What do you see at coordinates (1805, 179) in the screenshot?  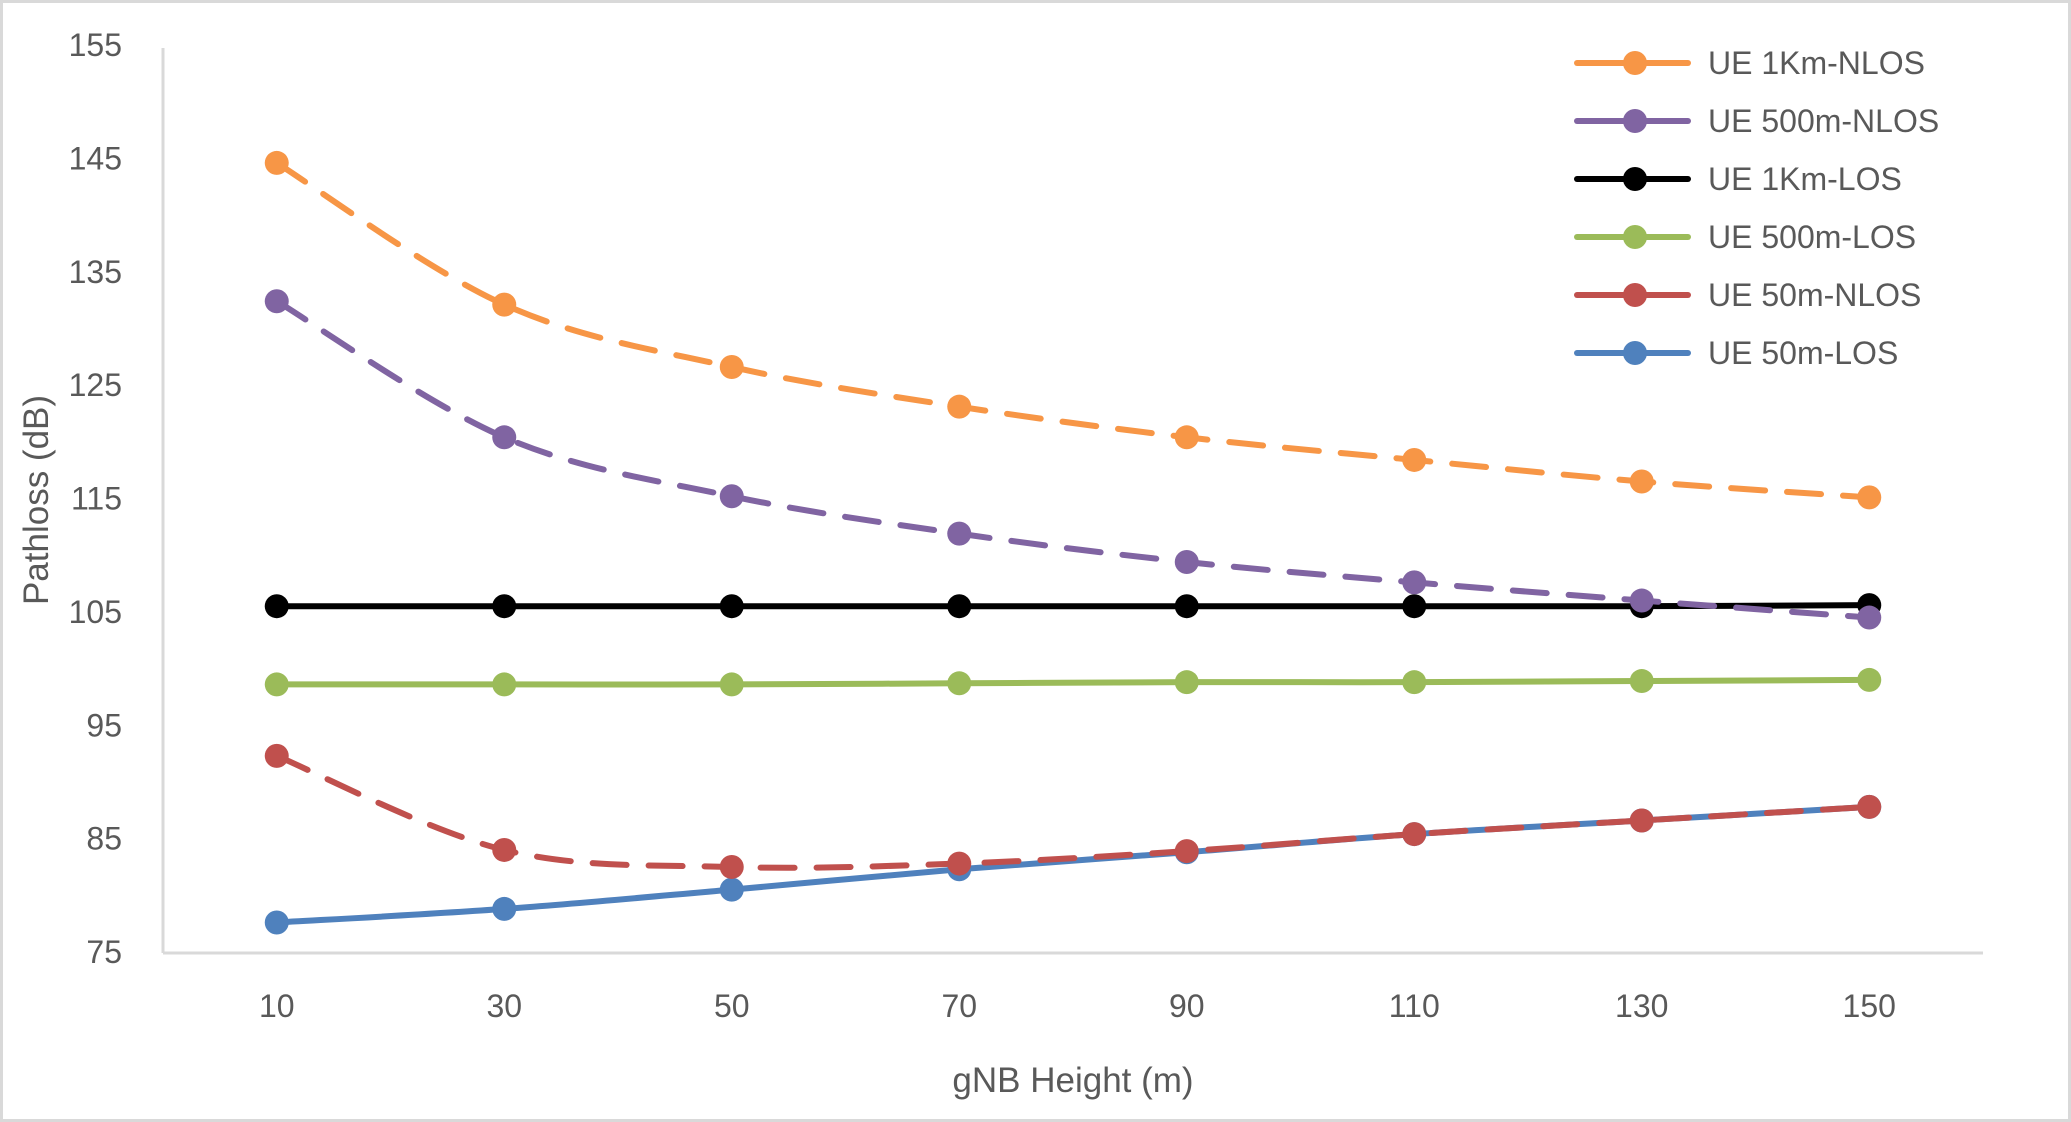 I see `legend-label: UE 1Km-LOS` at bounding box center [1805, 179].